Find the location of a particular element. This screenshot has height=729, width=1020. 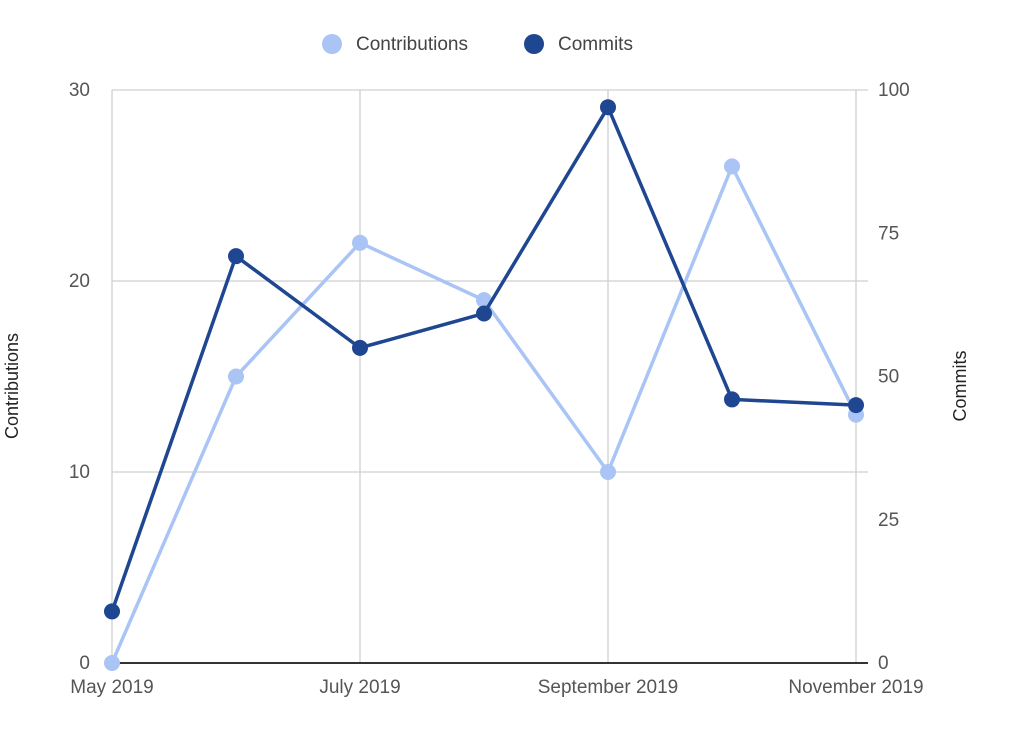

x-tick-label: May 2019 is located at coordinates (111, 687).